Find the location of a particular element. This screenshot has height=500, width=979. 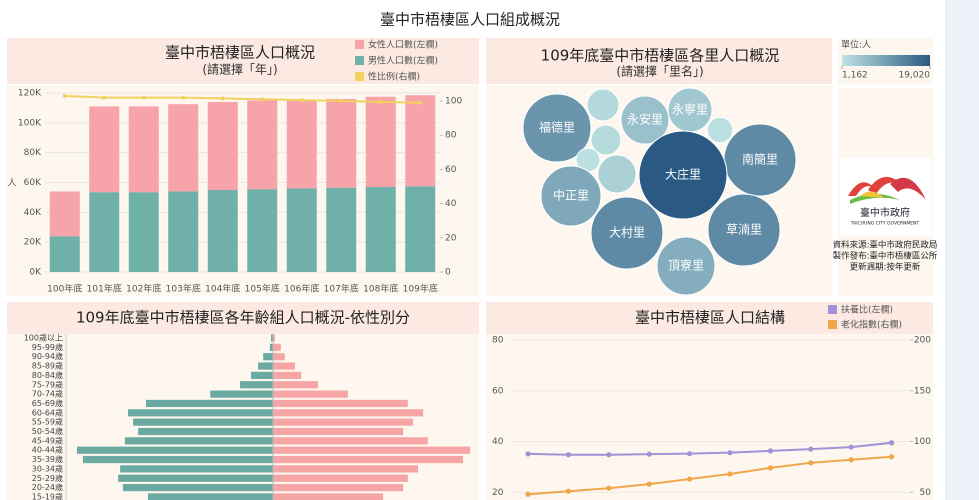

bubble-label: 中正里 is located at coordinates (571, 195).